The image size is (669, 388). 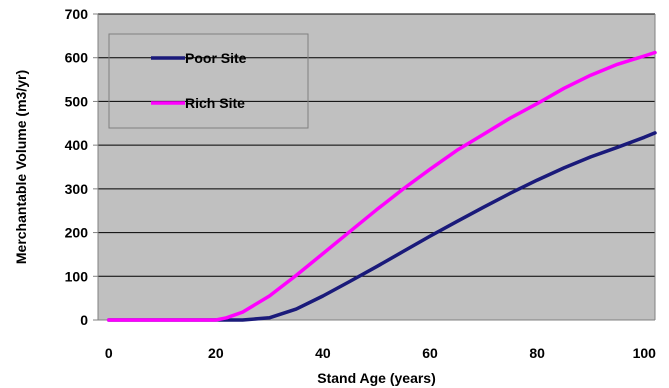 I want to click on y-tick-label: 400, so click(x=77, y=145).